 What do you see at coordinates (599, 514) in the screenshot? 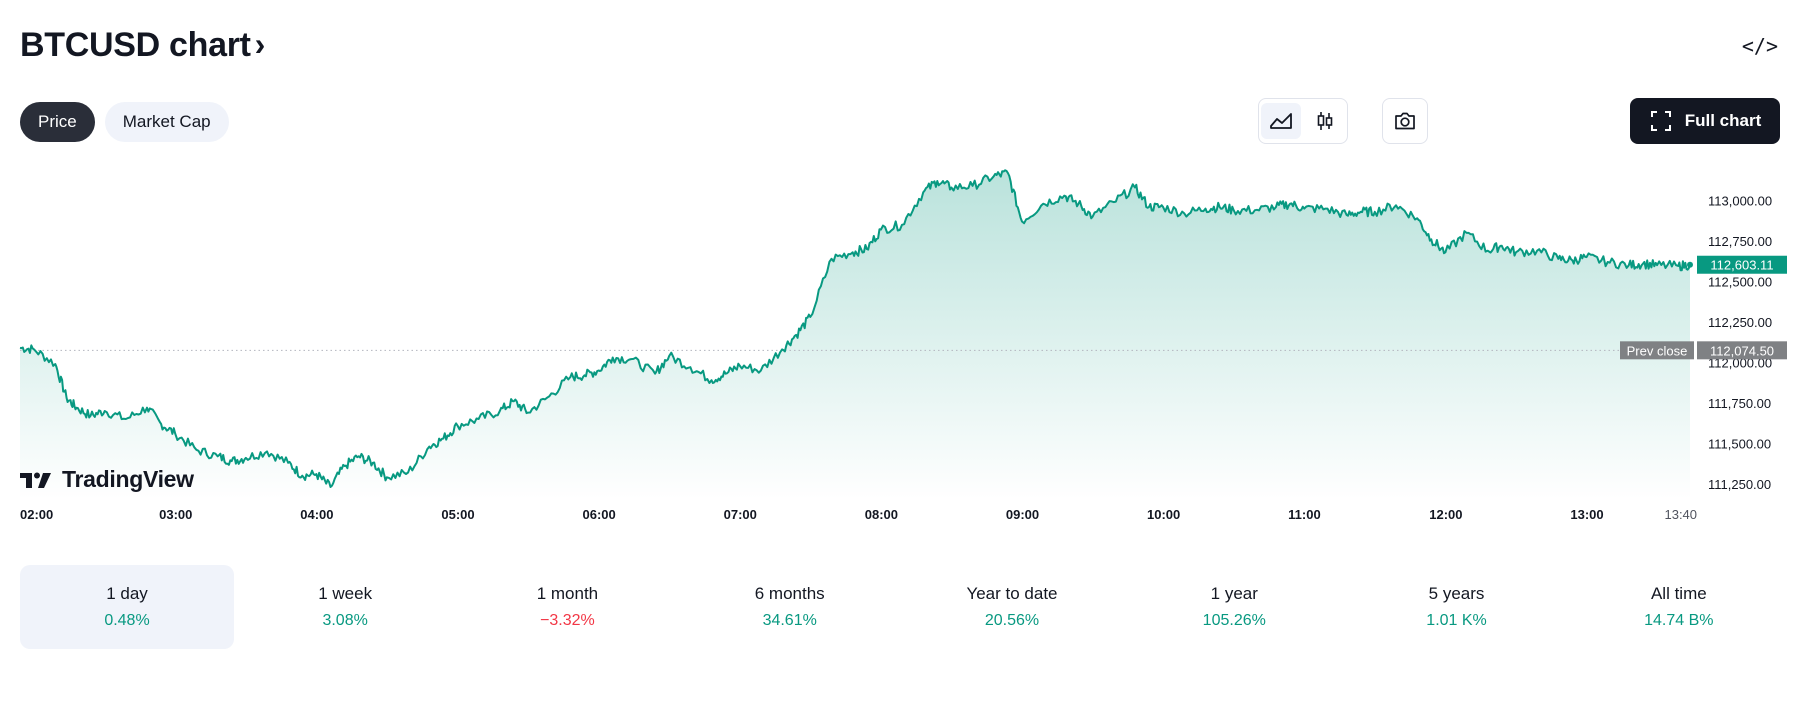
I see `x-axis-tick-label: 06:00` at bounding box center [599, 514].